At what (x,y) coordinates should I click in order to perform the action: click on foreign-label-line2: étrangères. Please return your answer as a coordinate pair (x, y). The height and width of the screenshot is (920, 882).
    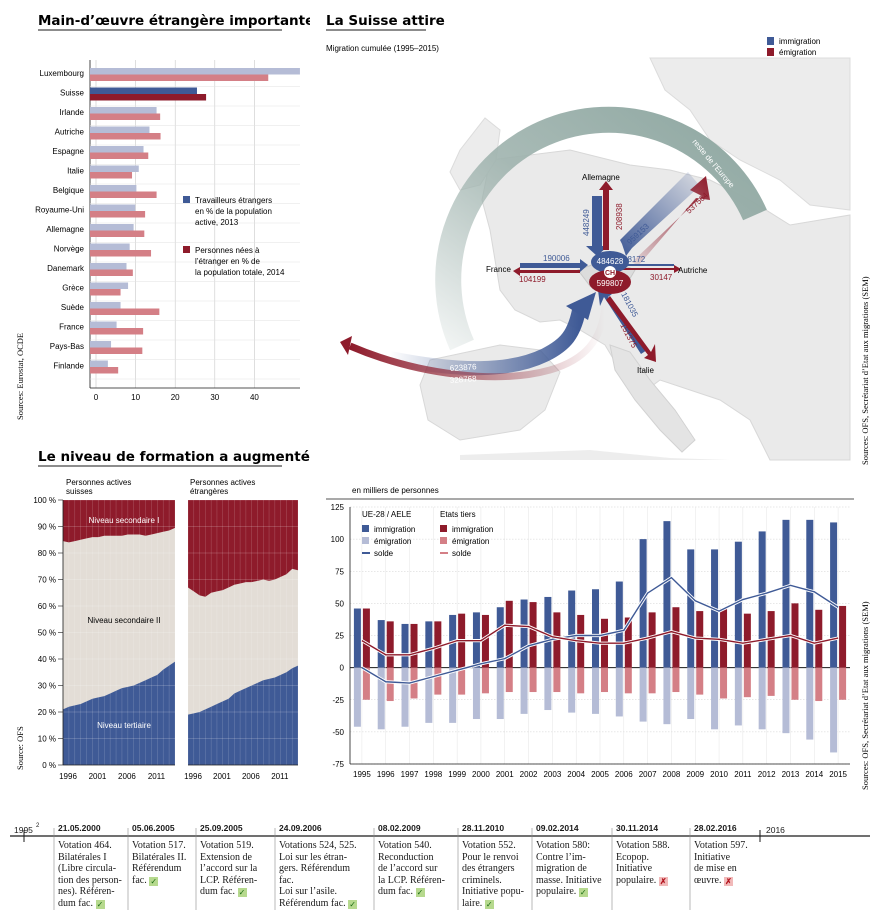
    Looking at the image, I should click on (209, 491).